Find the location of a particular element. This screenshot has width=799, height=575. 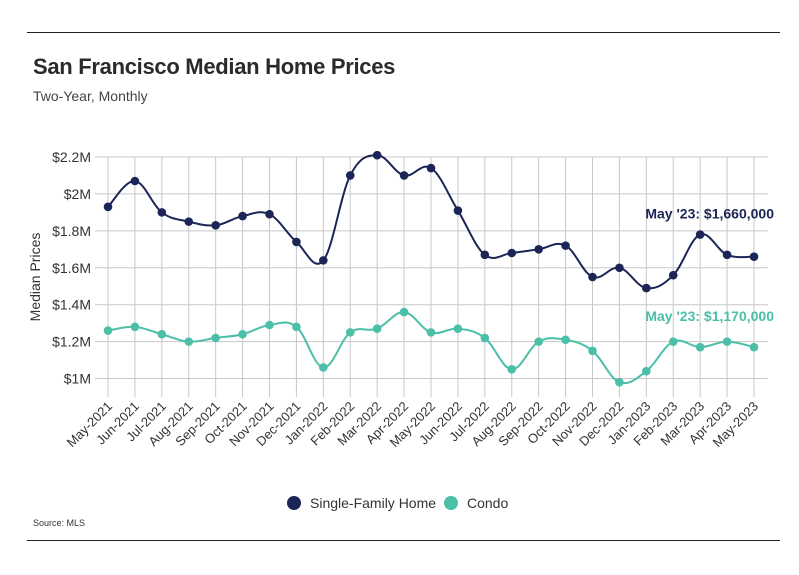

y-axis-label: Median Prices is located at coordinates (35, 277).